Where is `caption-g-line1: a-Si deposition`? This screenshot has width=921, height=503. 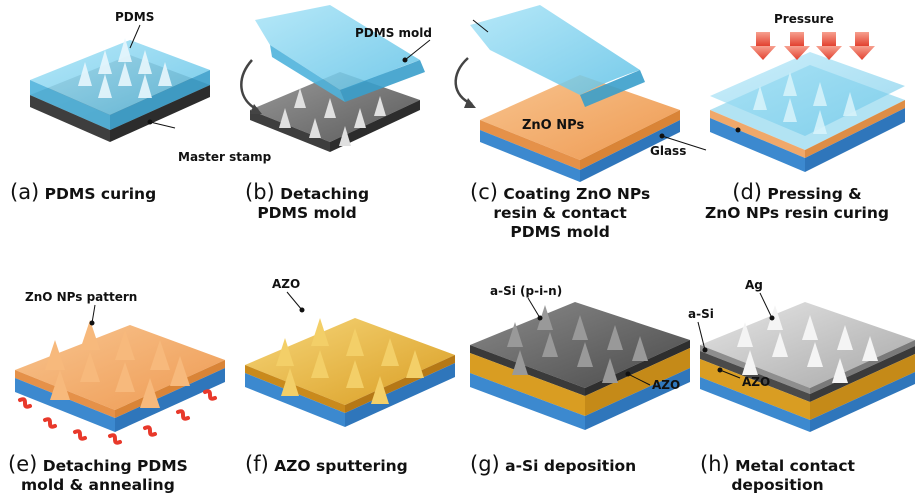
caption-g-line1: a-Si deposition is located at coordinates (571, 466).